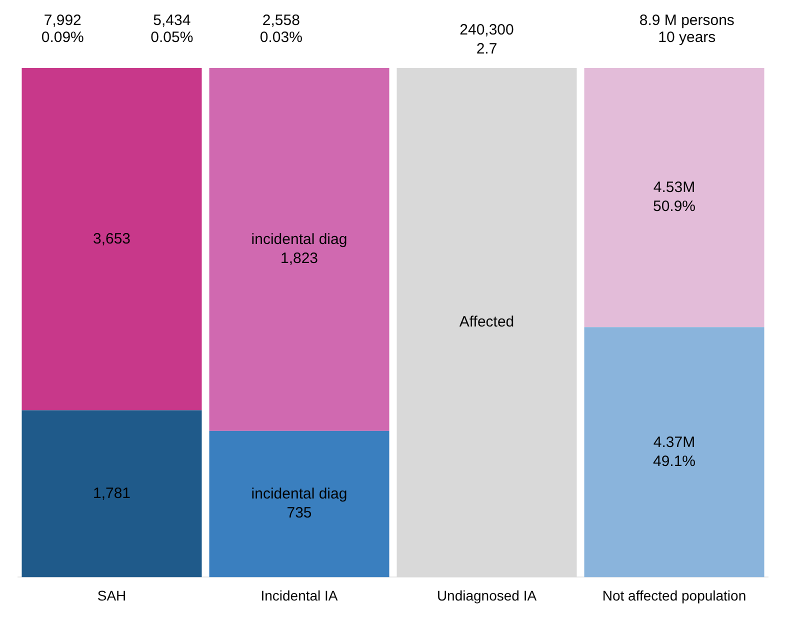 The height and width of the screenshot is (623, 787). Describe the element at coordinates (172, 29) in the screenshot. I see `text: 5,434 0.05%` at that location.